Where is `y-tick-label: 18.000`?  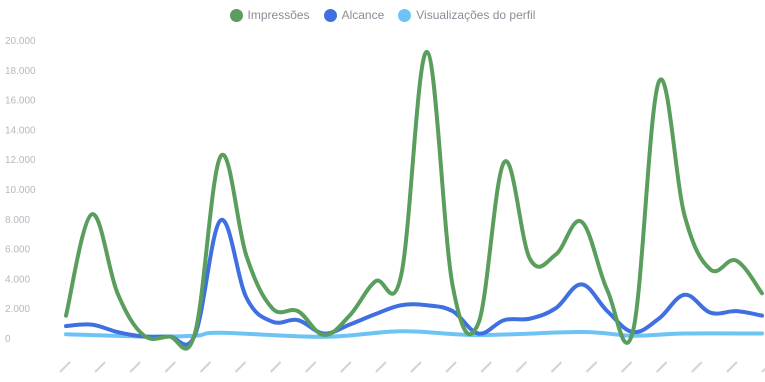 y-tick-label: 18.000 is located at coordinates (20, 71).